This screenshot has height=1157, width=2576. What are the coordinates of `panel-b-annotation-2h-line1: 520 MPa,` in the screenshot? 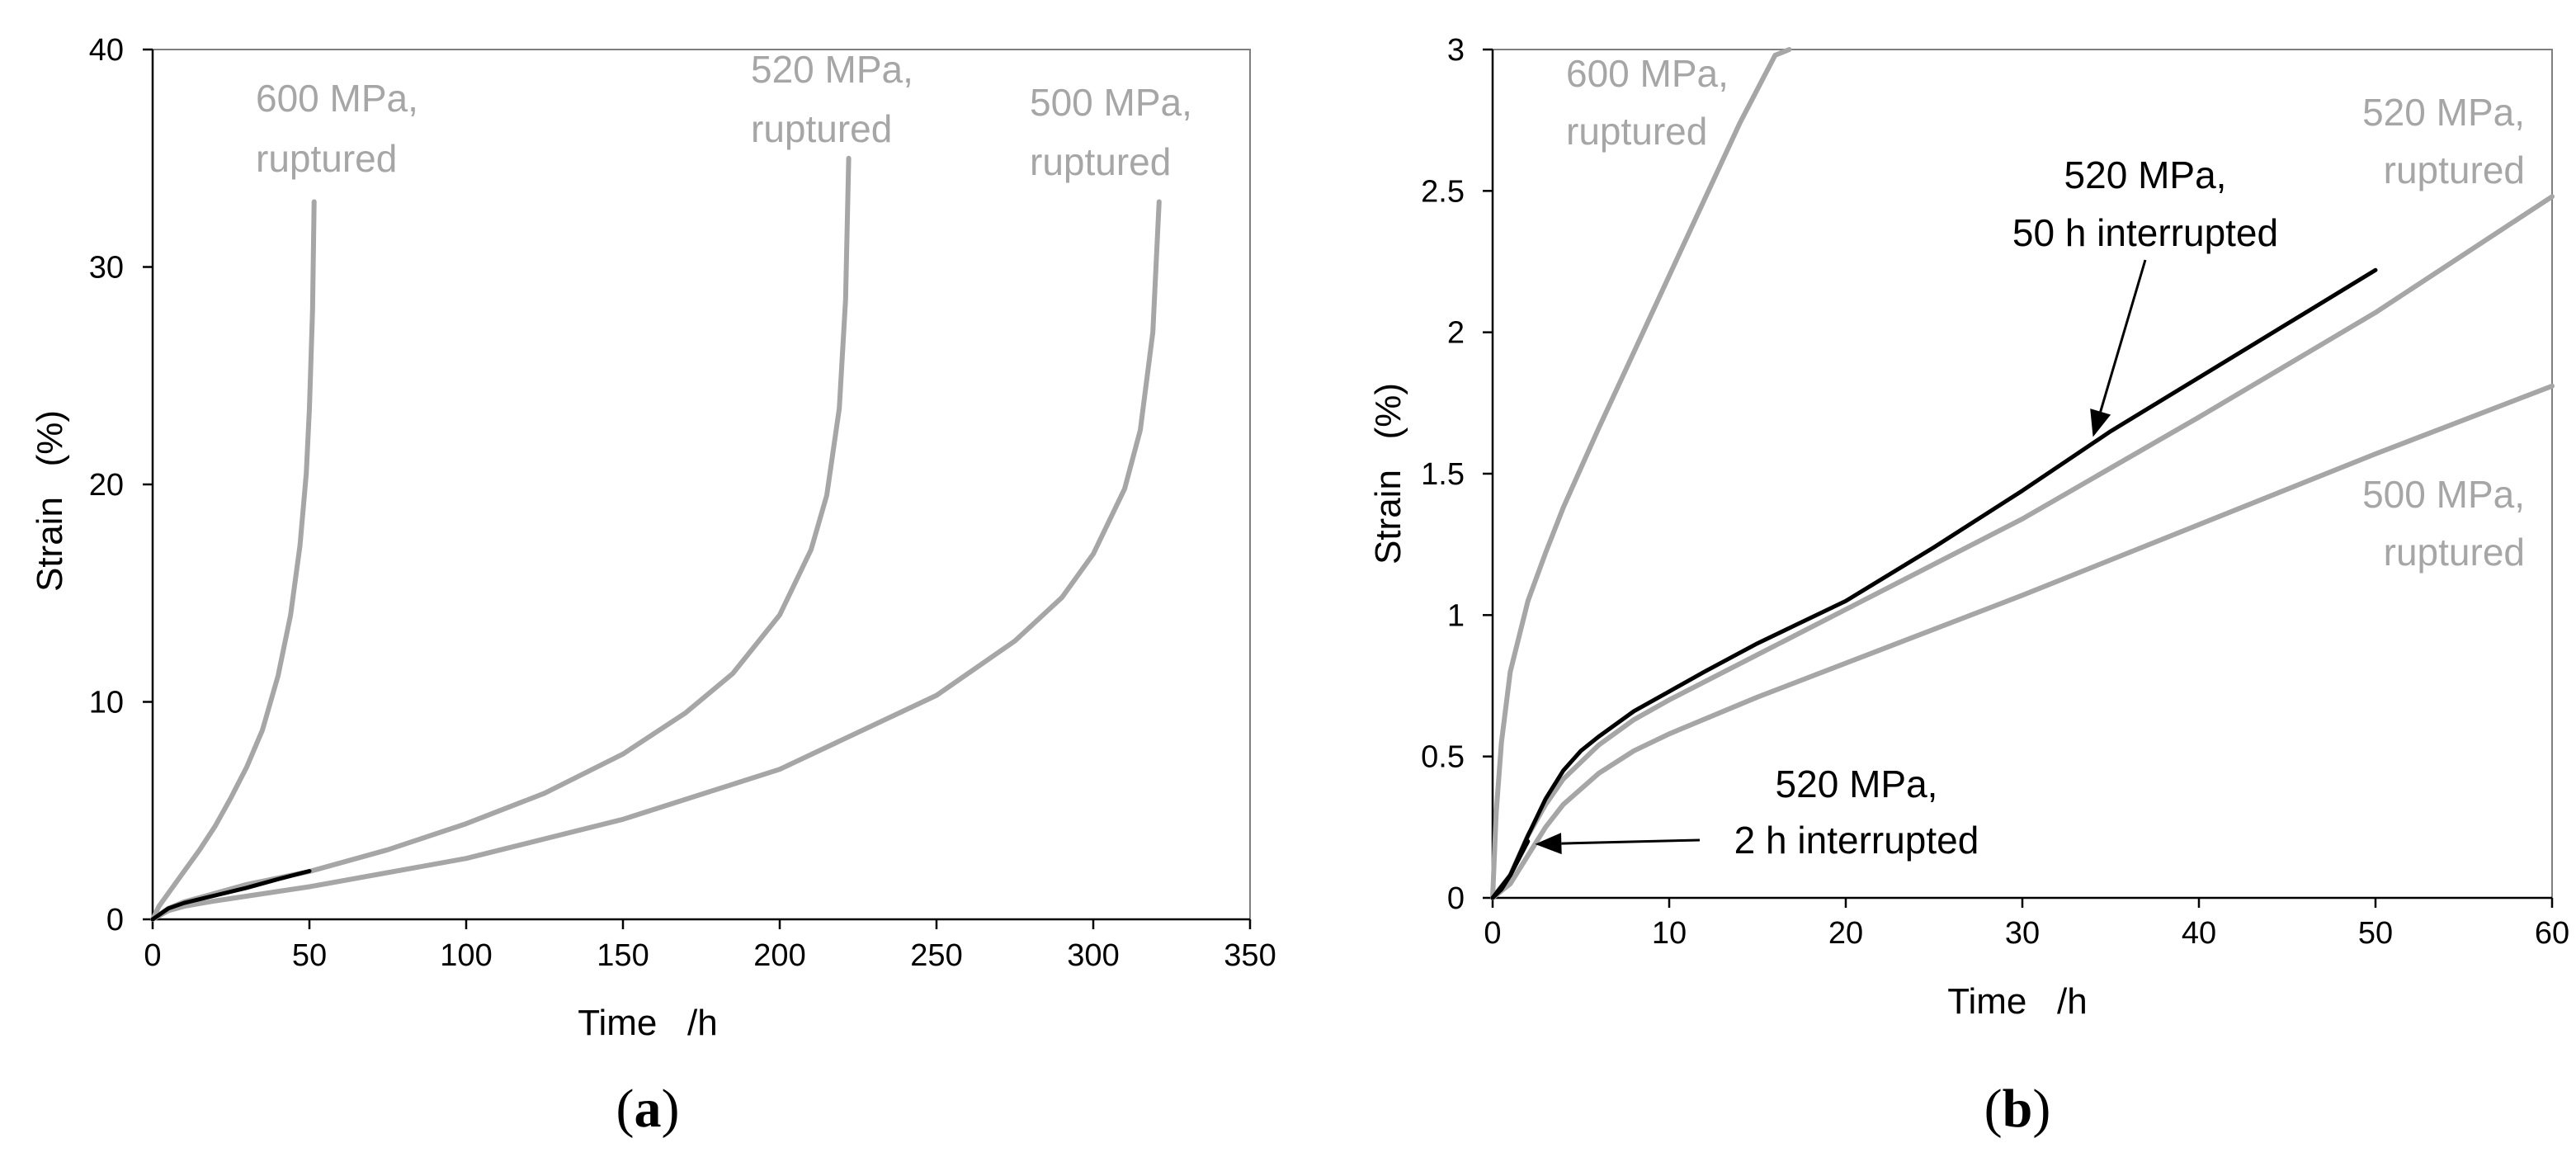 It's located at (1857, 784).